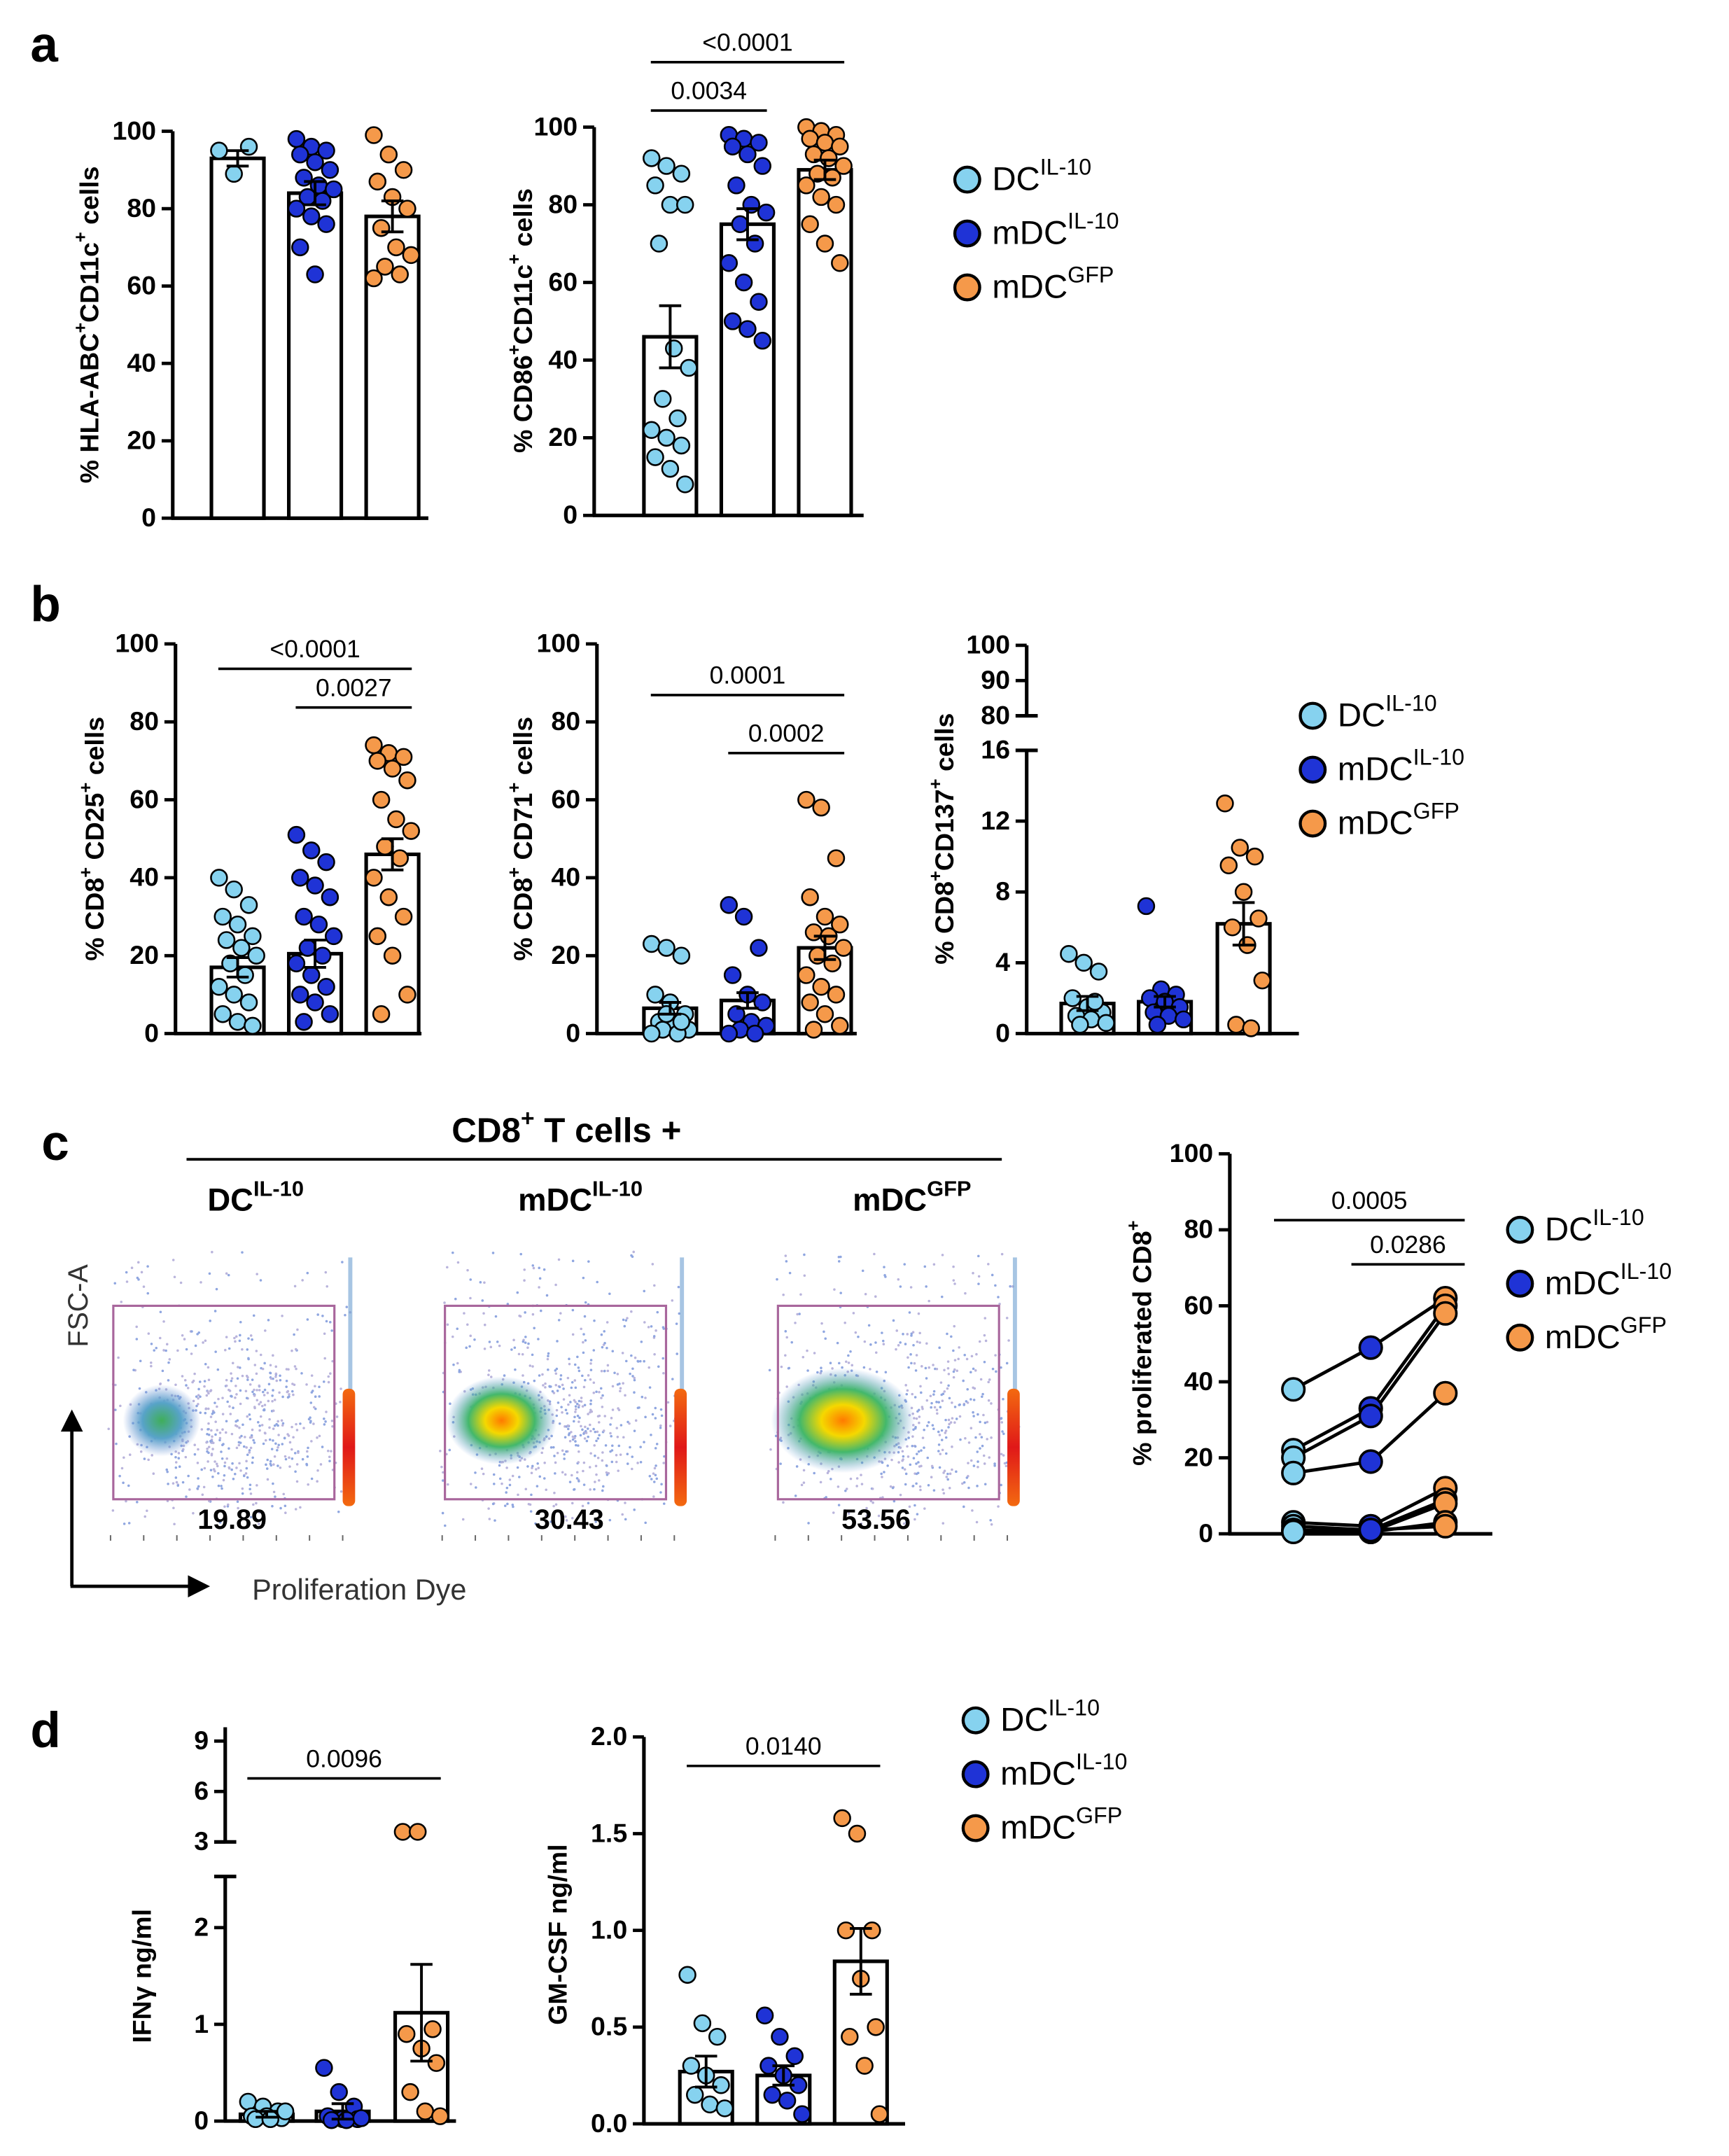  I want to click on y-tick-label: 40, so click(565, 877).